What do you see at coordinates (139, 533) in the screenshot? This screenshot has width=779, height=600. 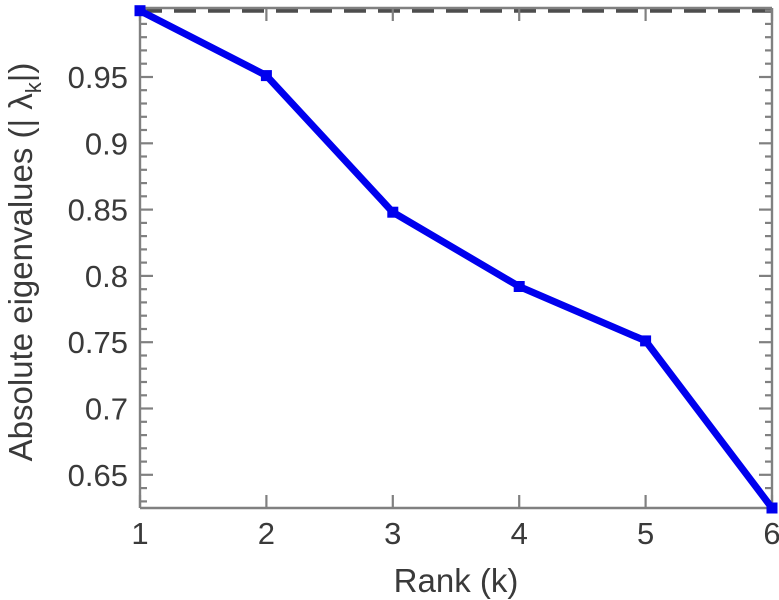 I see `x-tick-label: 1` at bounding box center [139, 533].